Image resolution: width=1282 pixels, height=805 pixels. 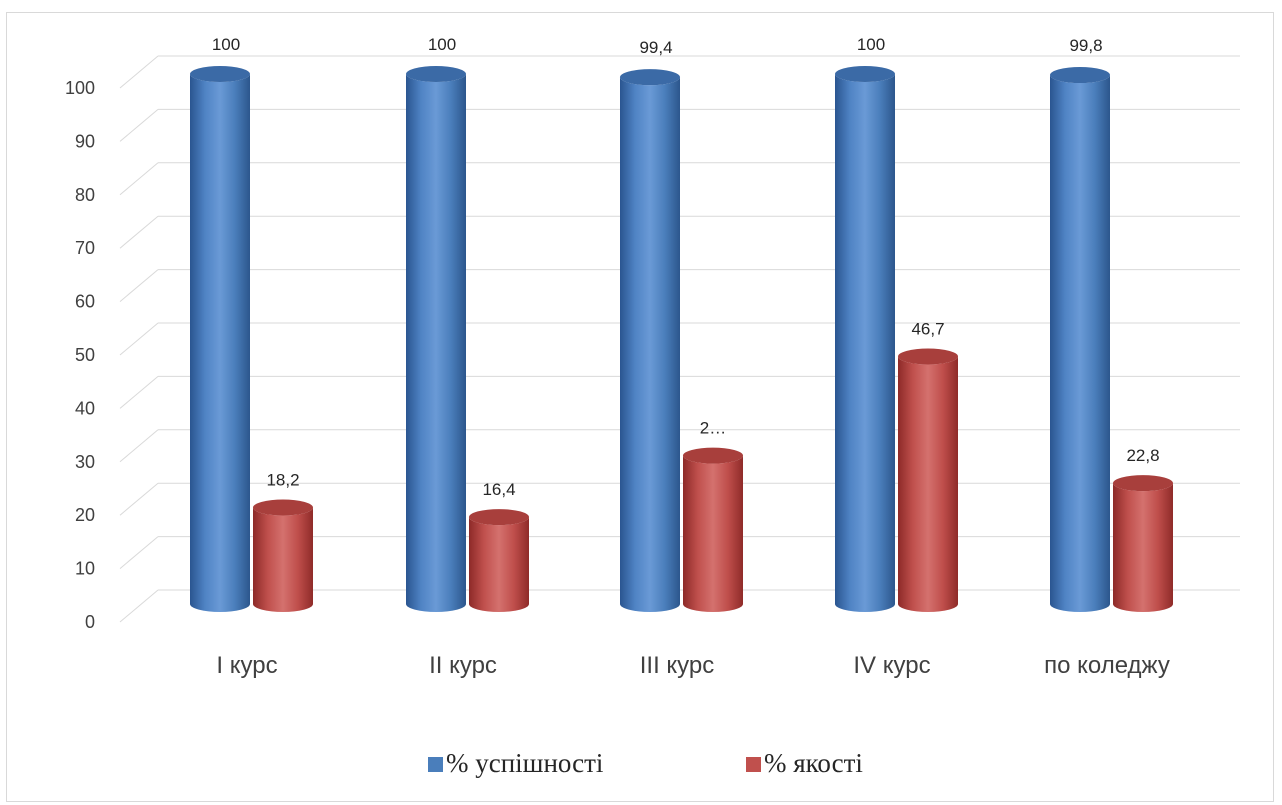 What do you see at coordinates (655, 47) in the screenshot?
I see `data-label: 99,4` at bounding box center [655, 47].